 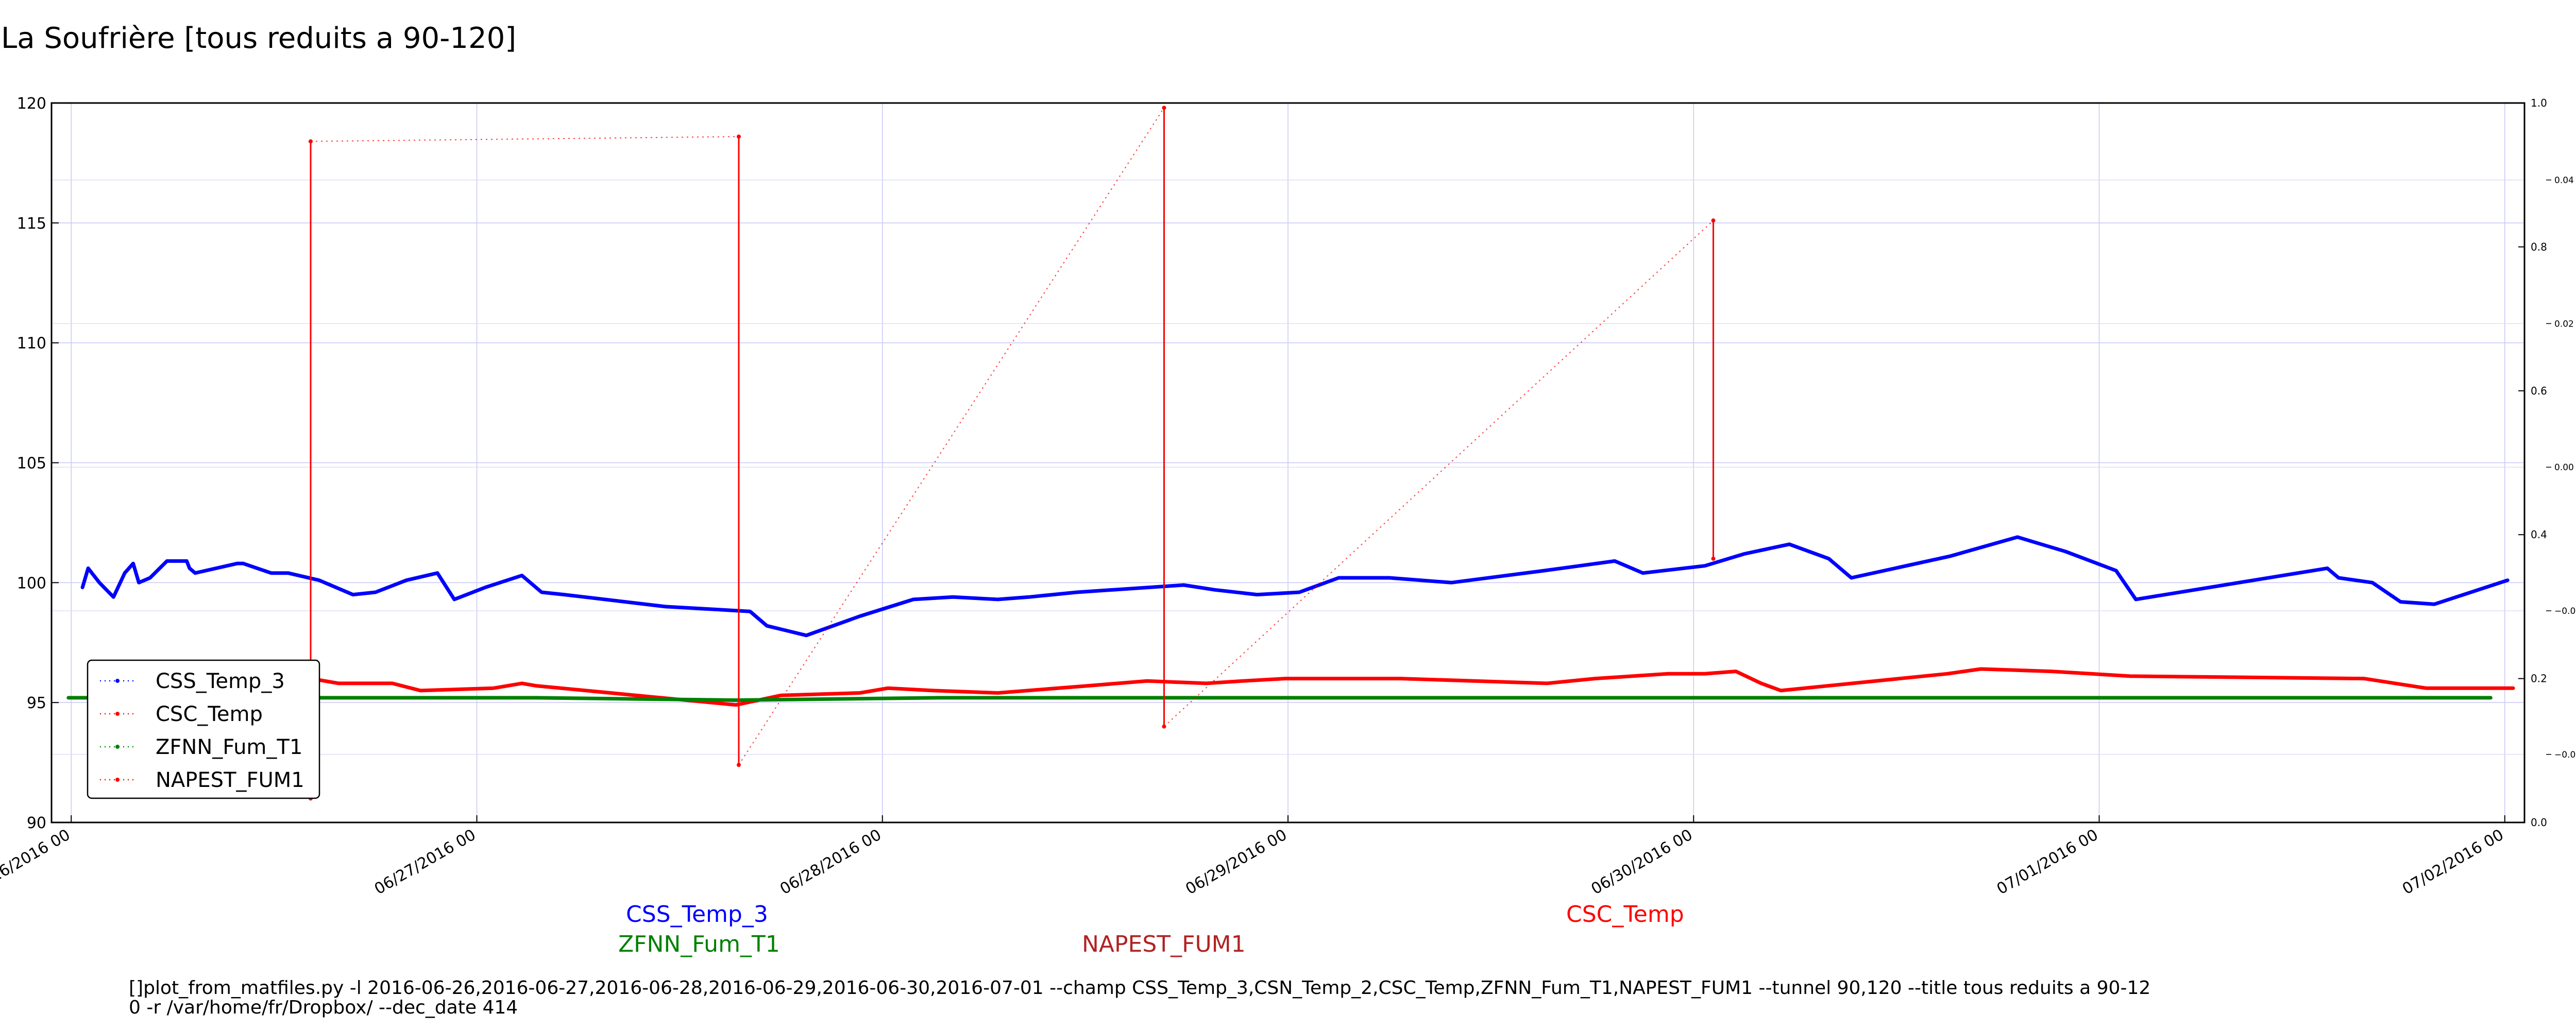 I want to click on series-csc-temp-line, so click(x=1412, y=687).